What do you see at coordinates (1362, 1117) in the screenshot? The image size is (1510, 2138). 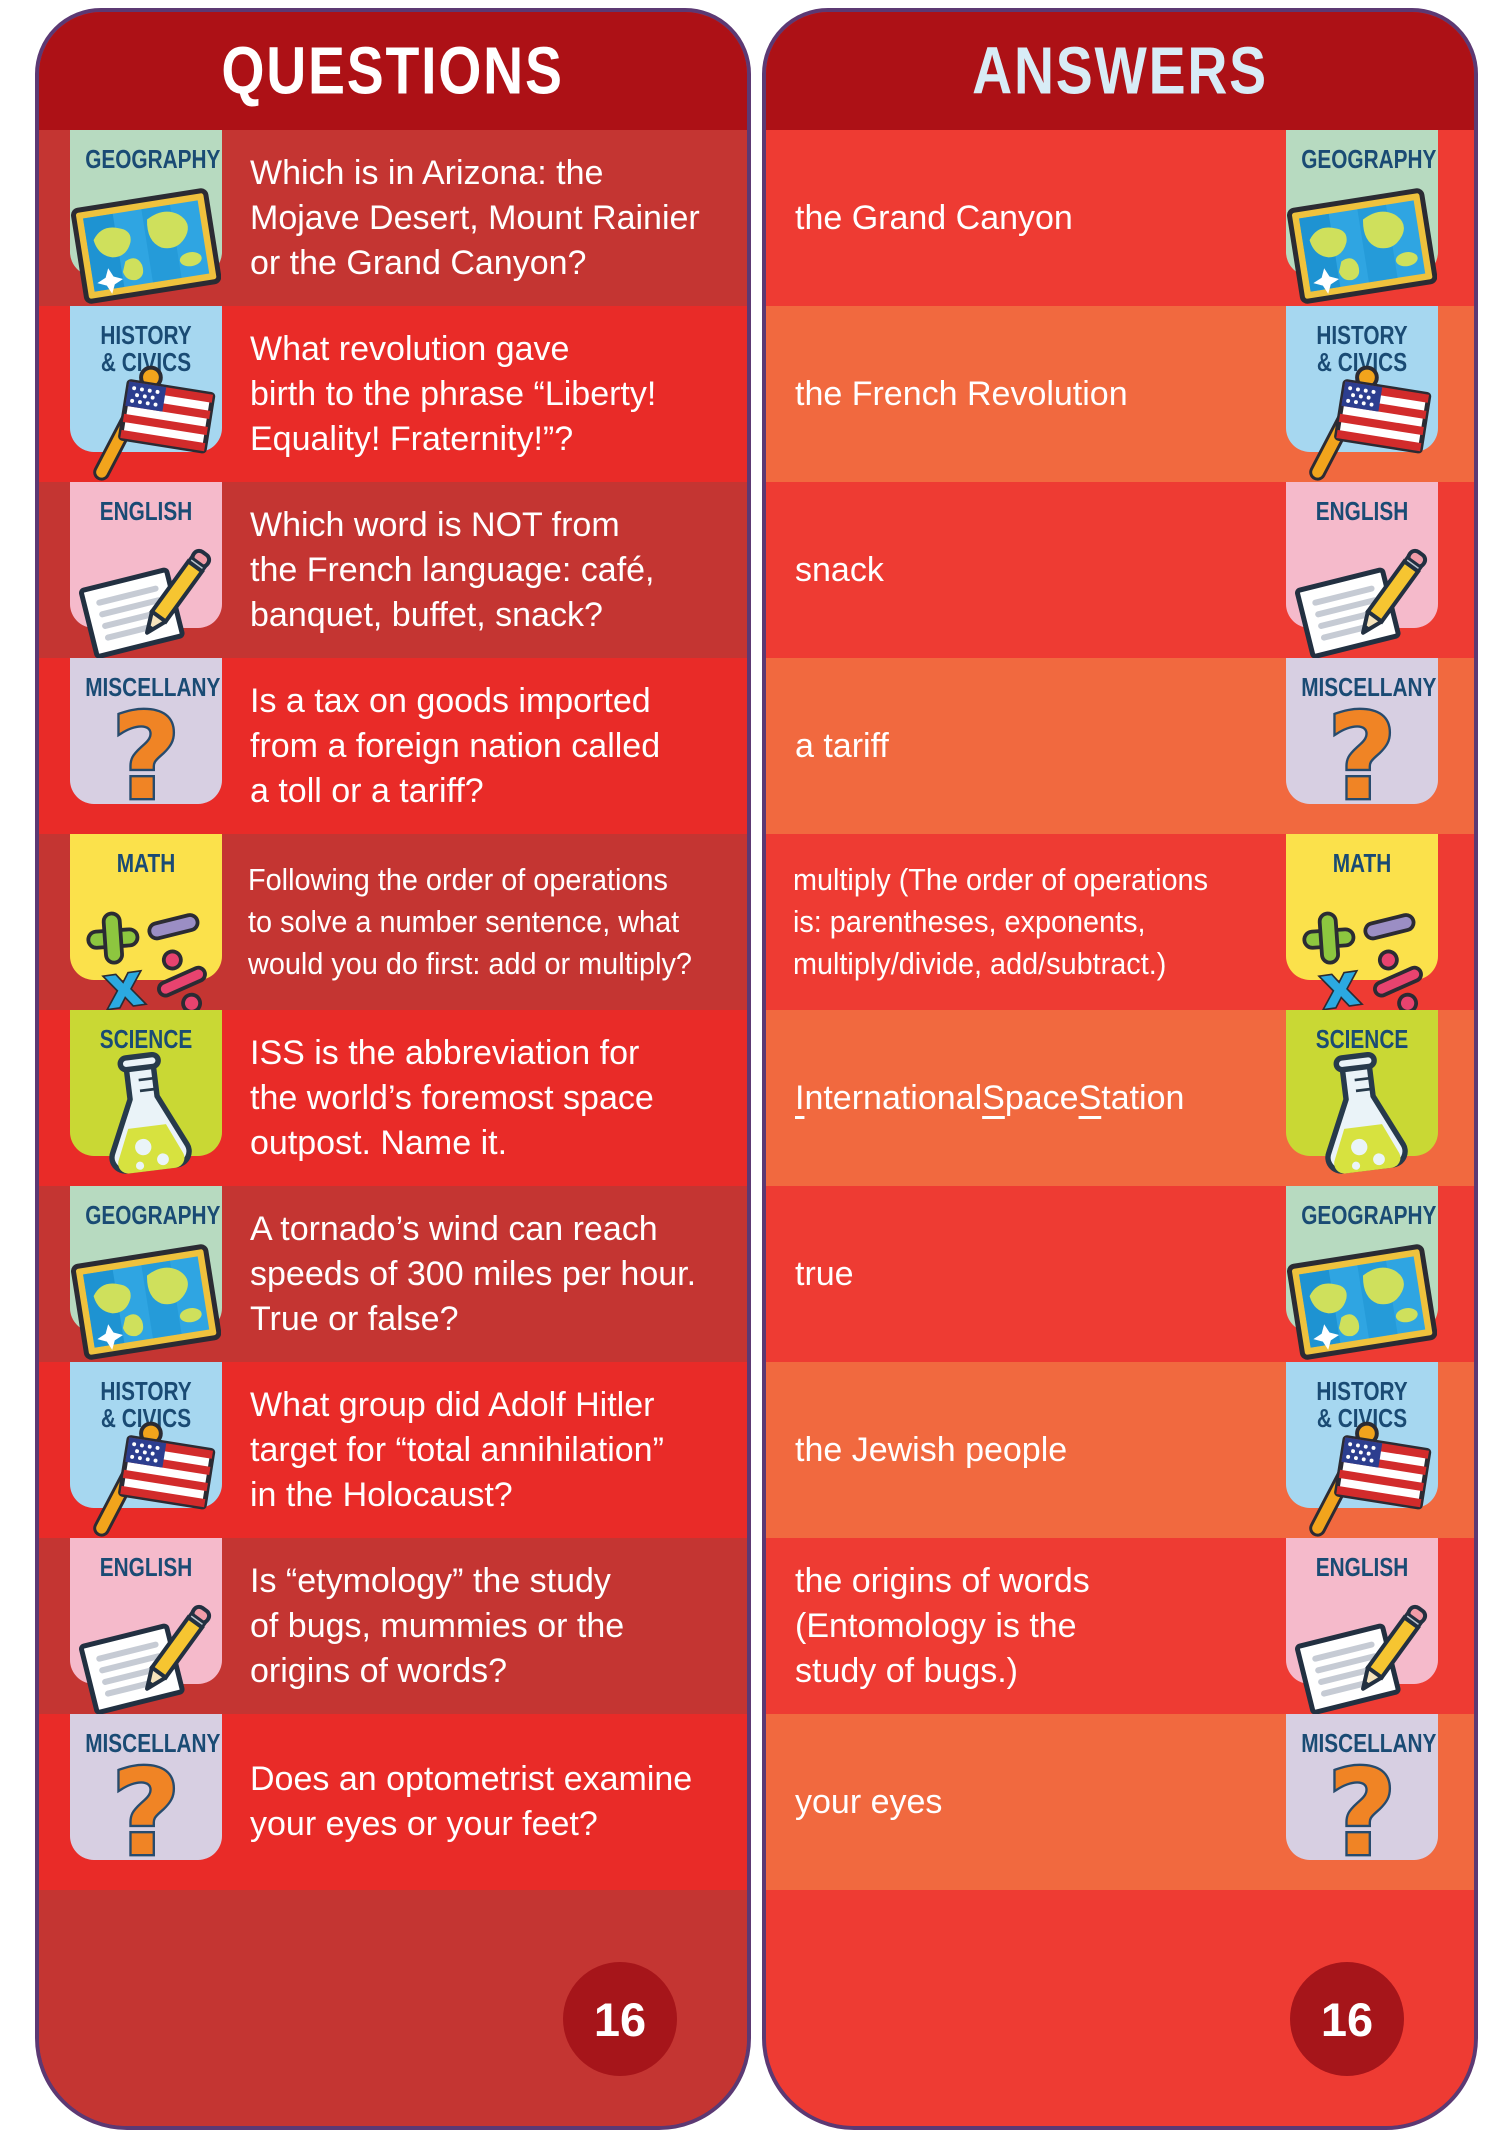 I see `flask-icon` at bounding box center [1362, 1117].